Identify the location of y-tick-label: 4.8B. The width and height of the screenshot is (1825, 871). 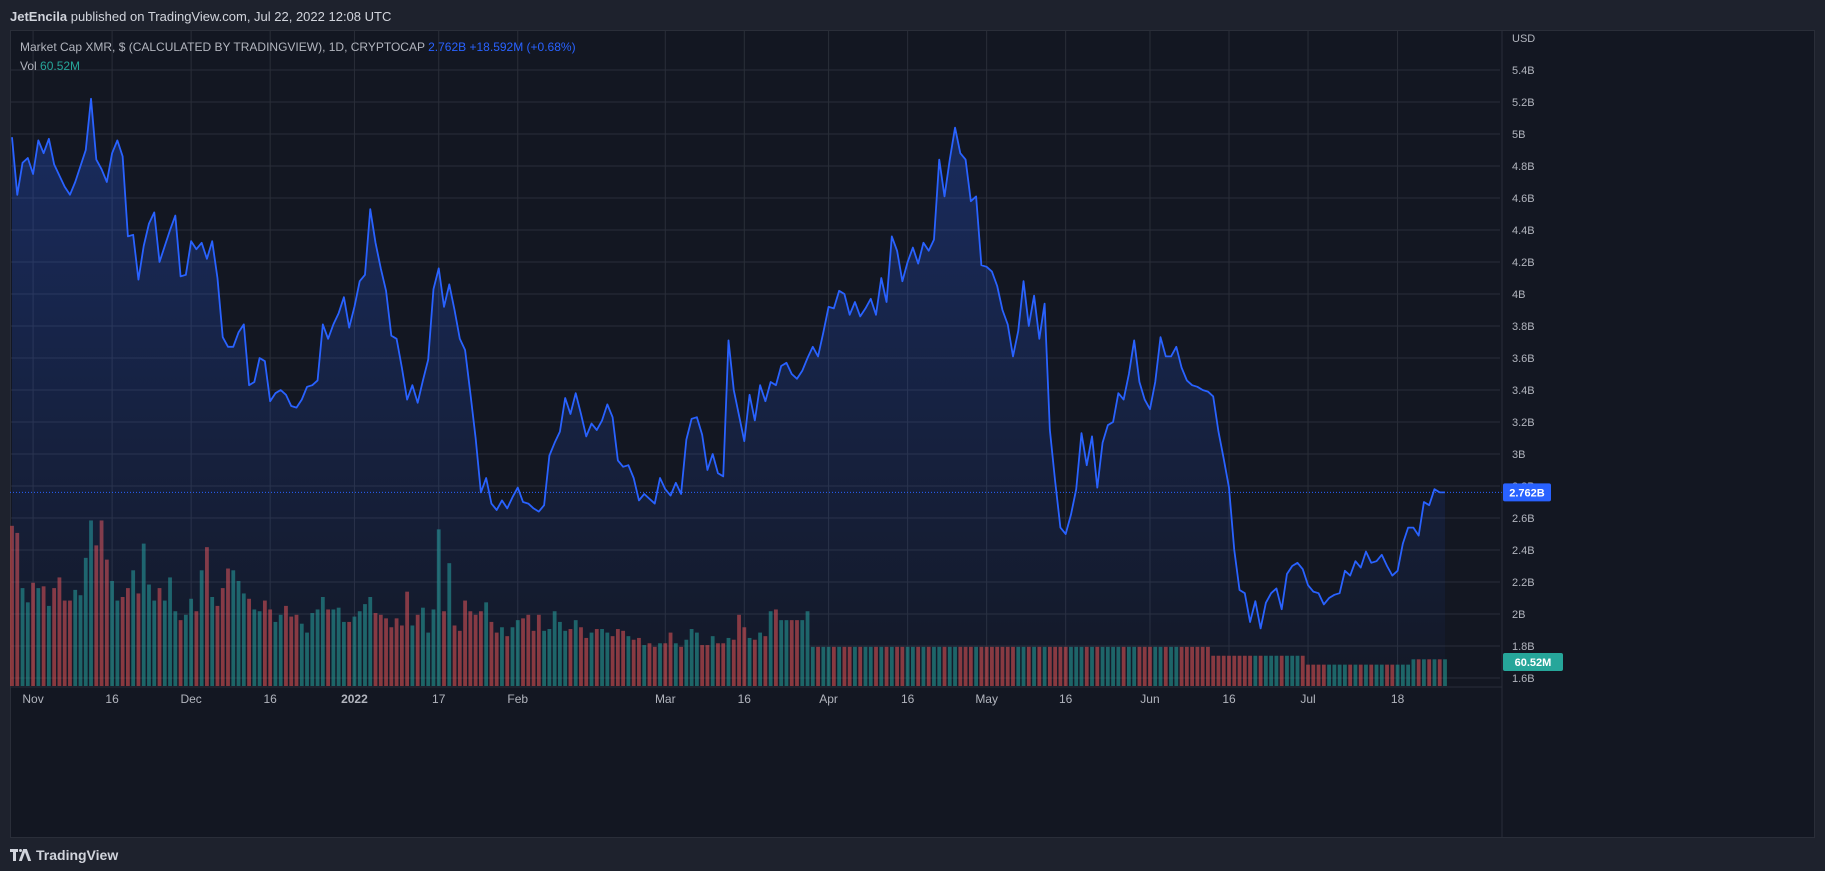
(1523, 167).